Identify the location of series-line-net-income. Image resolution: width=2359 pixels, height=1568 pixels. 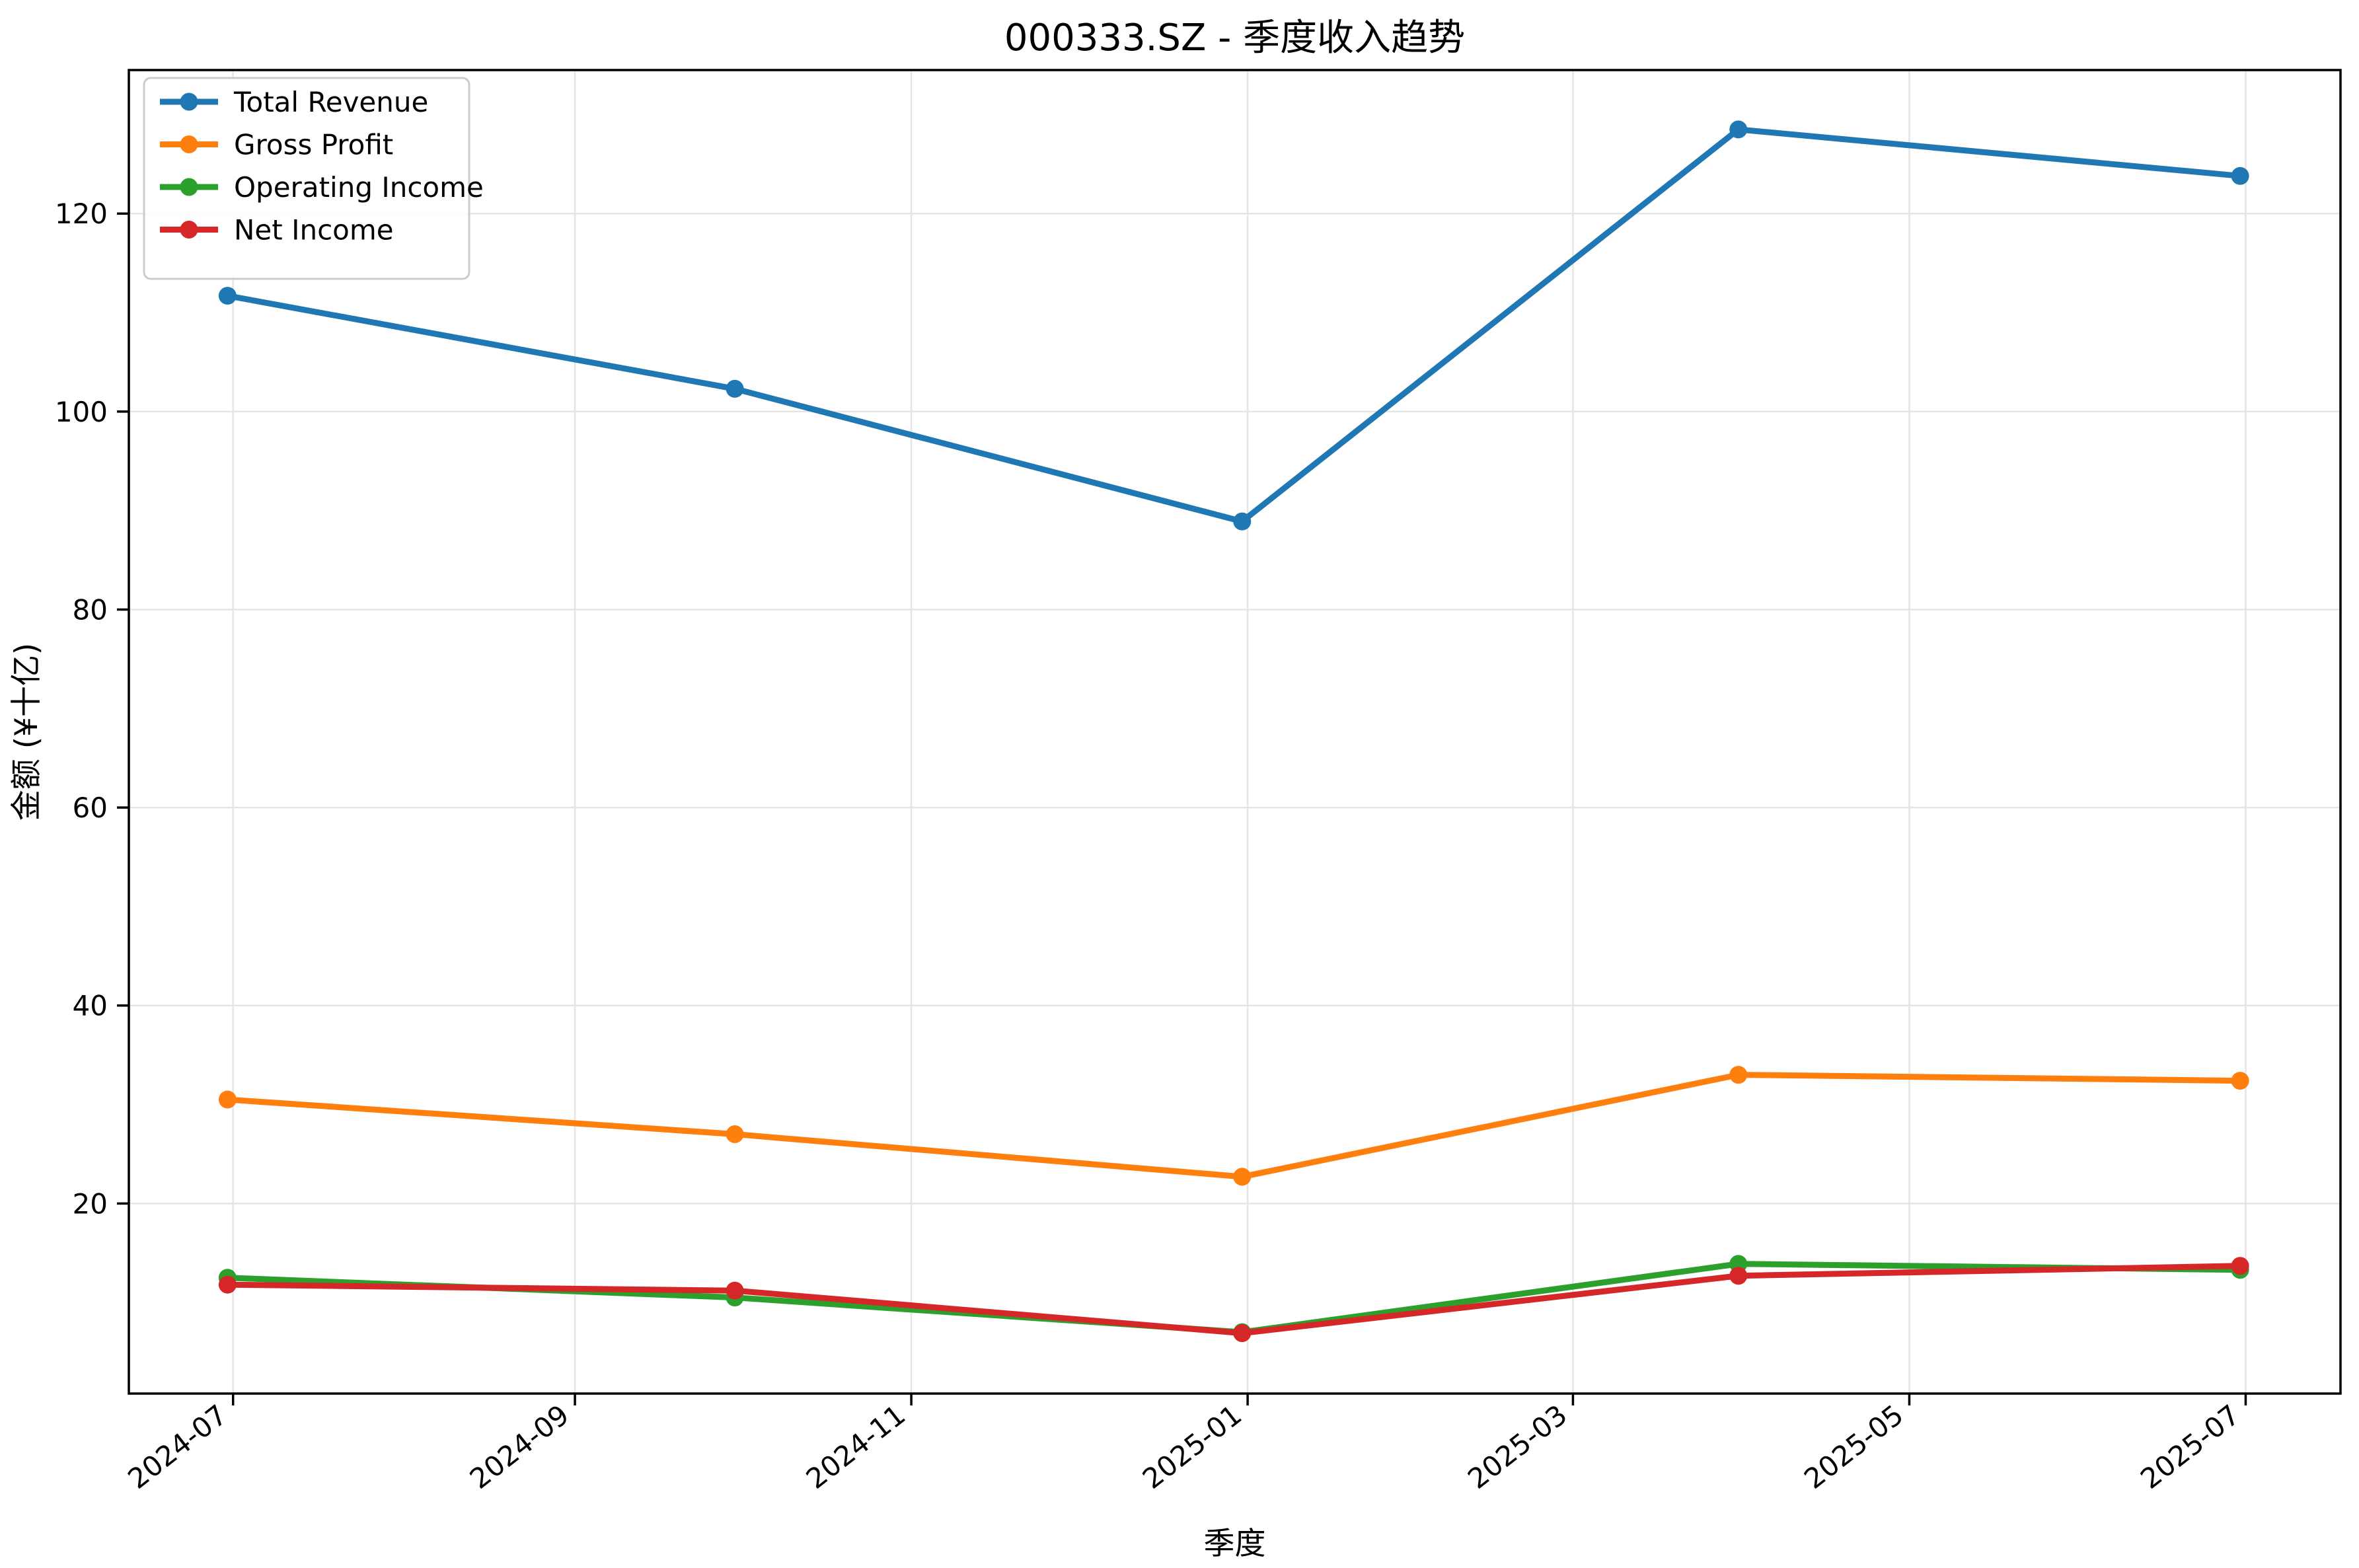
(1233, 1300).